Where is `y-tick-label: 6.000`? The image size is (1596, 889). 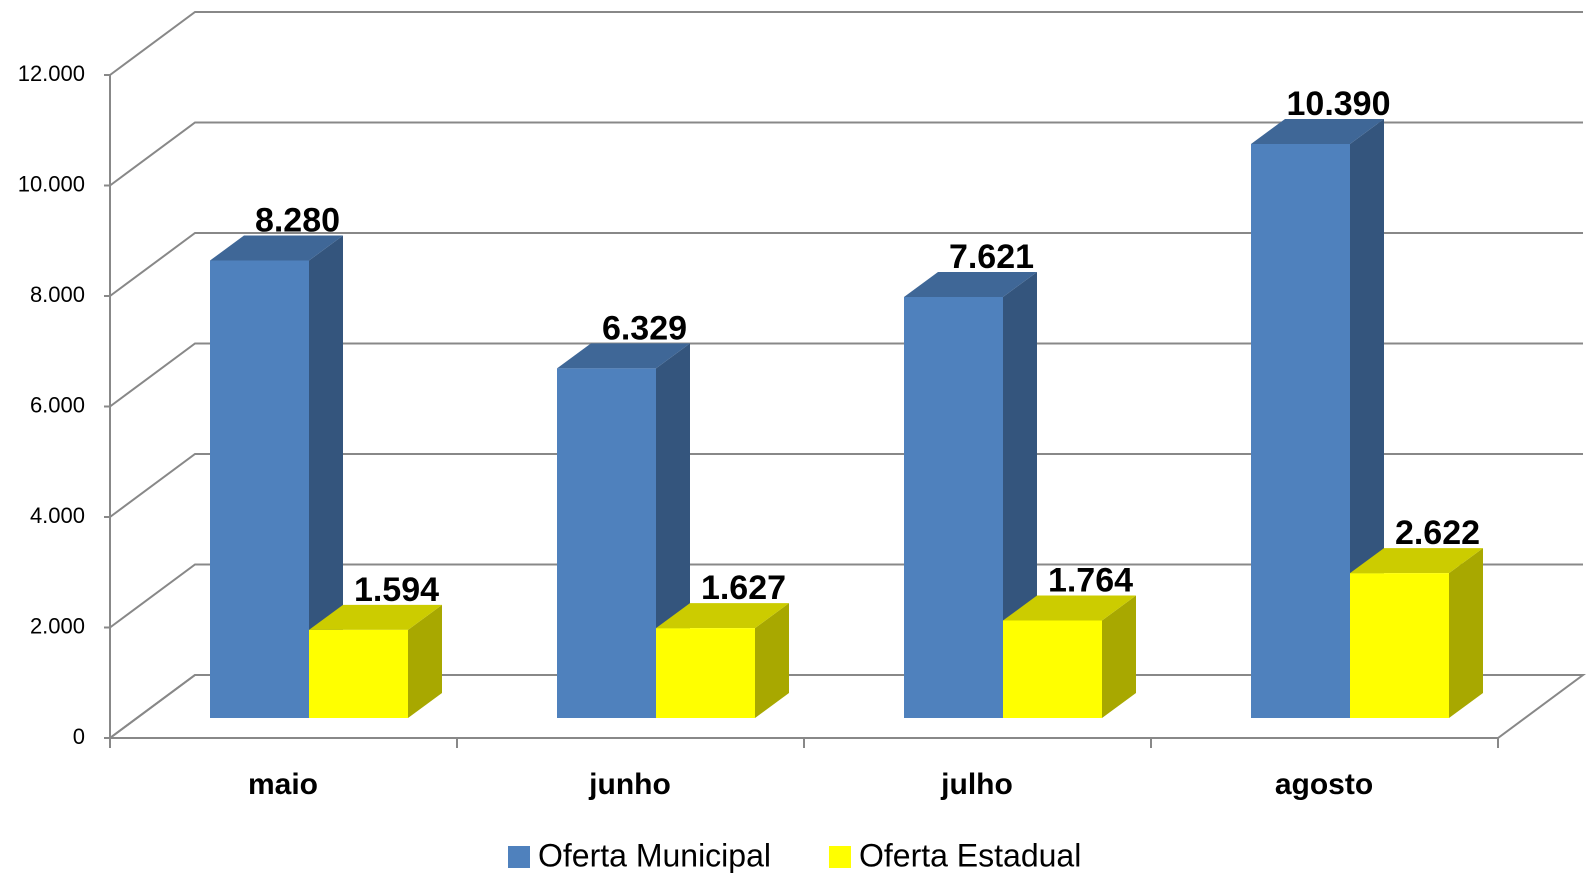
y-tick-label: 6.000 is located at coordinates (57, 404).